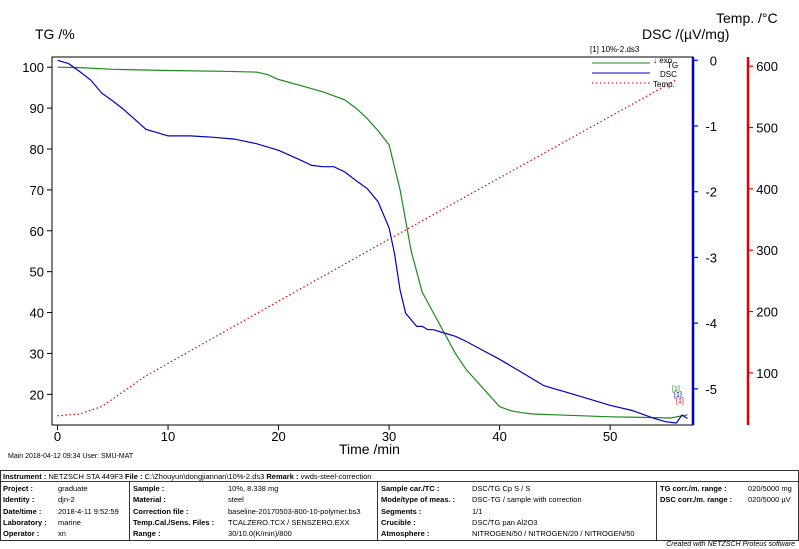  What do you see at coordinates (22, 511) in the screenshot?
I see `footer-col1-label-2: Date/time :` at bounding box center [22, 511].